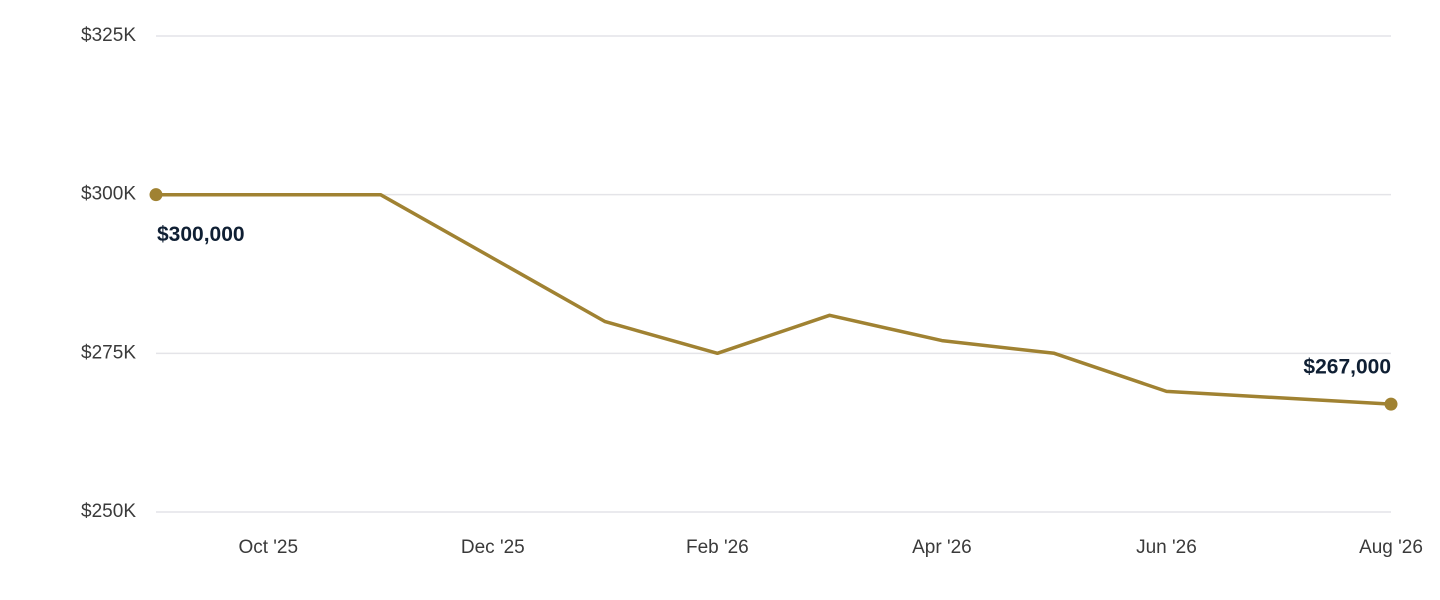  What do you see at coordinates (1166, 547) in the screenshot?
I see `x-tick-label: Jun '26` at bounding box center [1166, 547].